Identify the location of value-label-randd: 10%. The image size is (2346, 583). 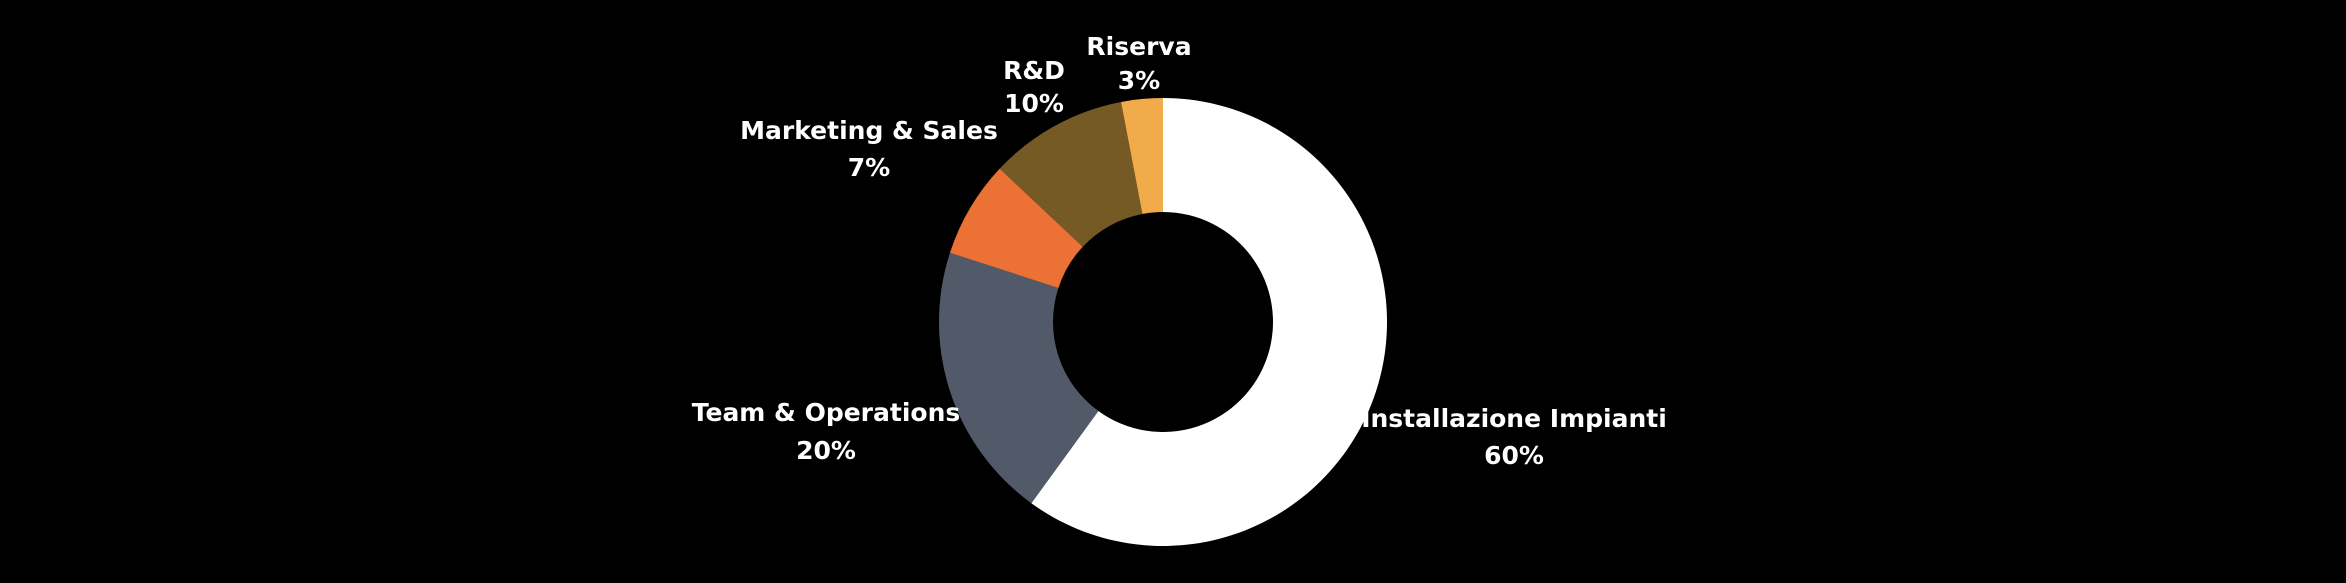
(1034, 103).